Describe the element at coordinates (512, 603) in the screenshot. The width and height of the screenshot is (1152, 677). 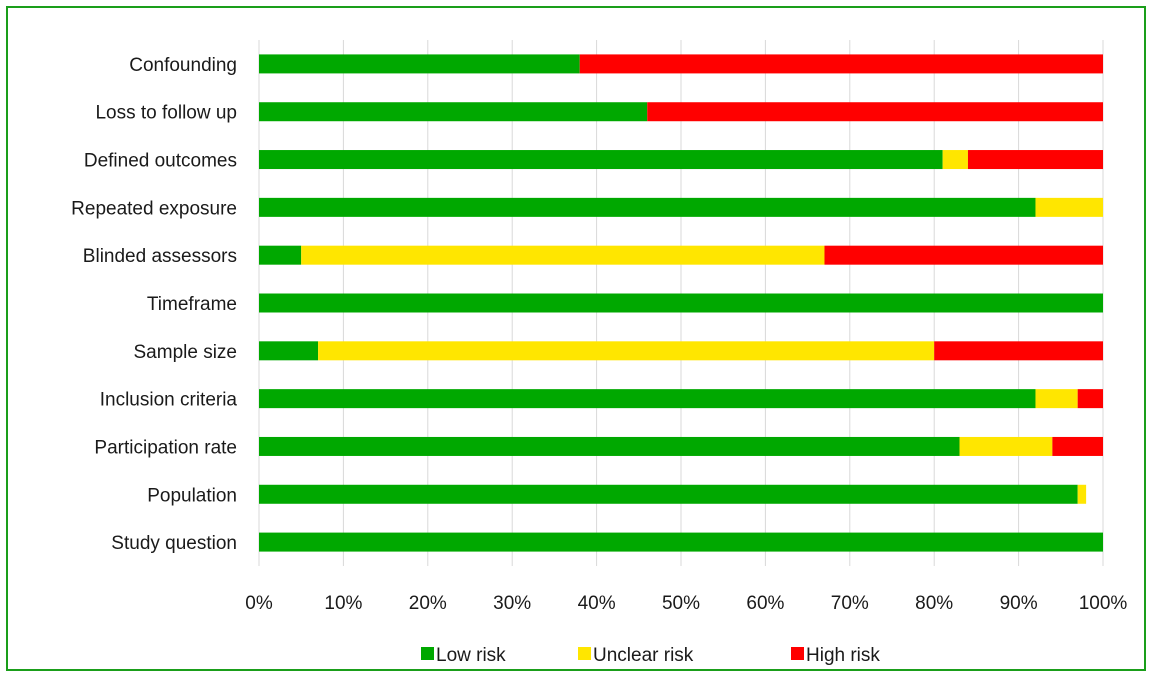
I see `x-tick-label: 30%` at that location.